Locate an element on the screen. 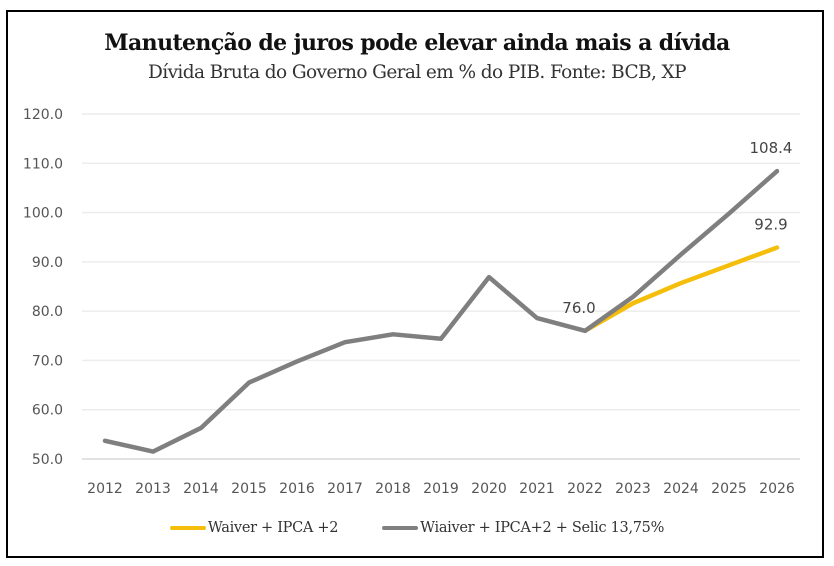 This screenshot has width=834, height=566. y-axis-ticks: 50.0 60.0 70.0 80.0 90.0 100.0 110.0 120.0 is located at coordinates (43, 287).